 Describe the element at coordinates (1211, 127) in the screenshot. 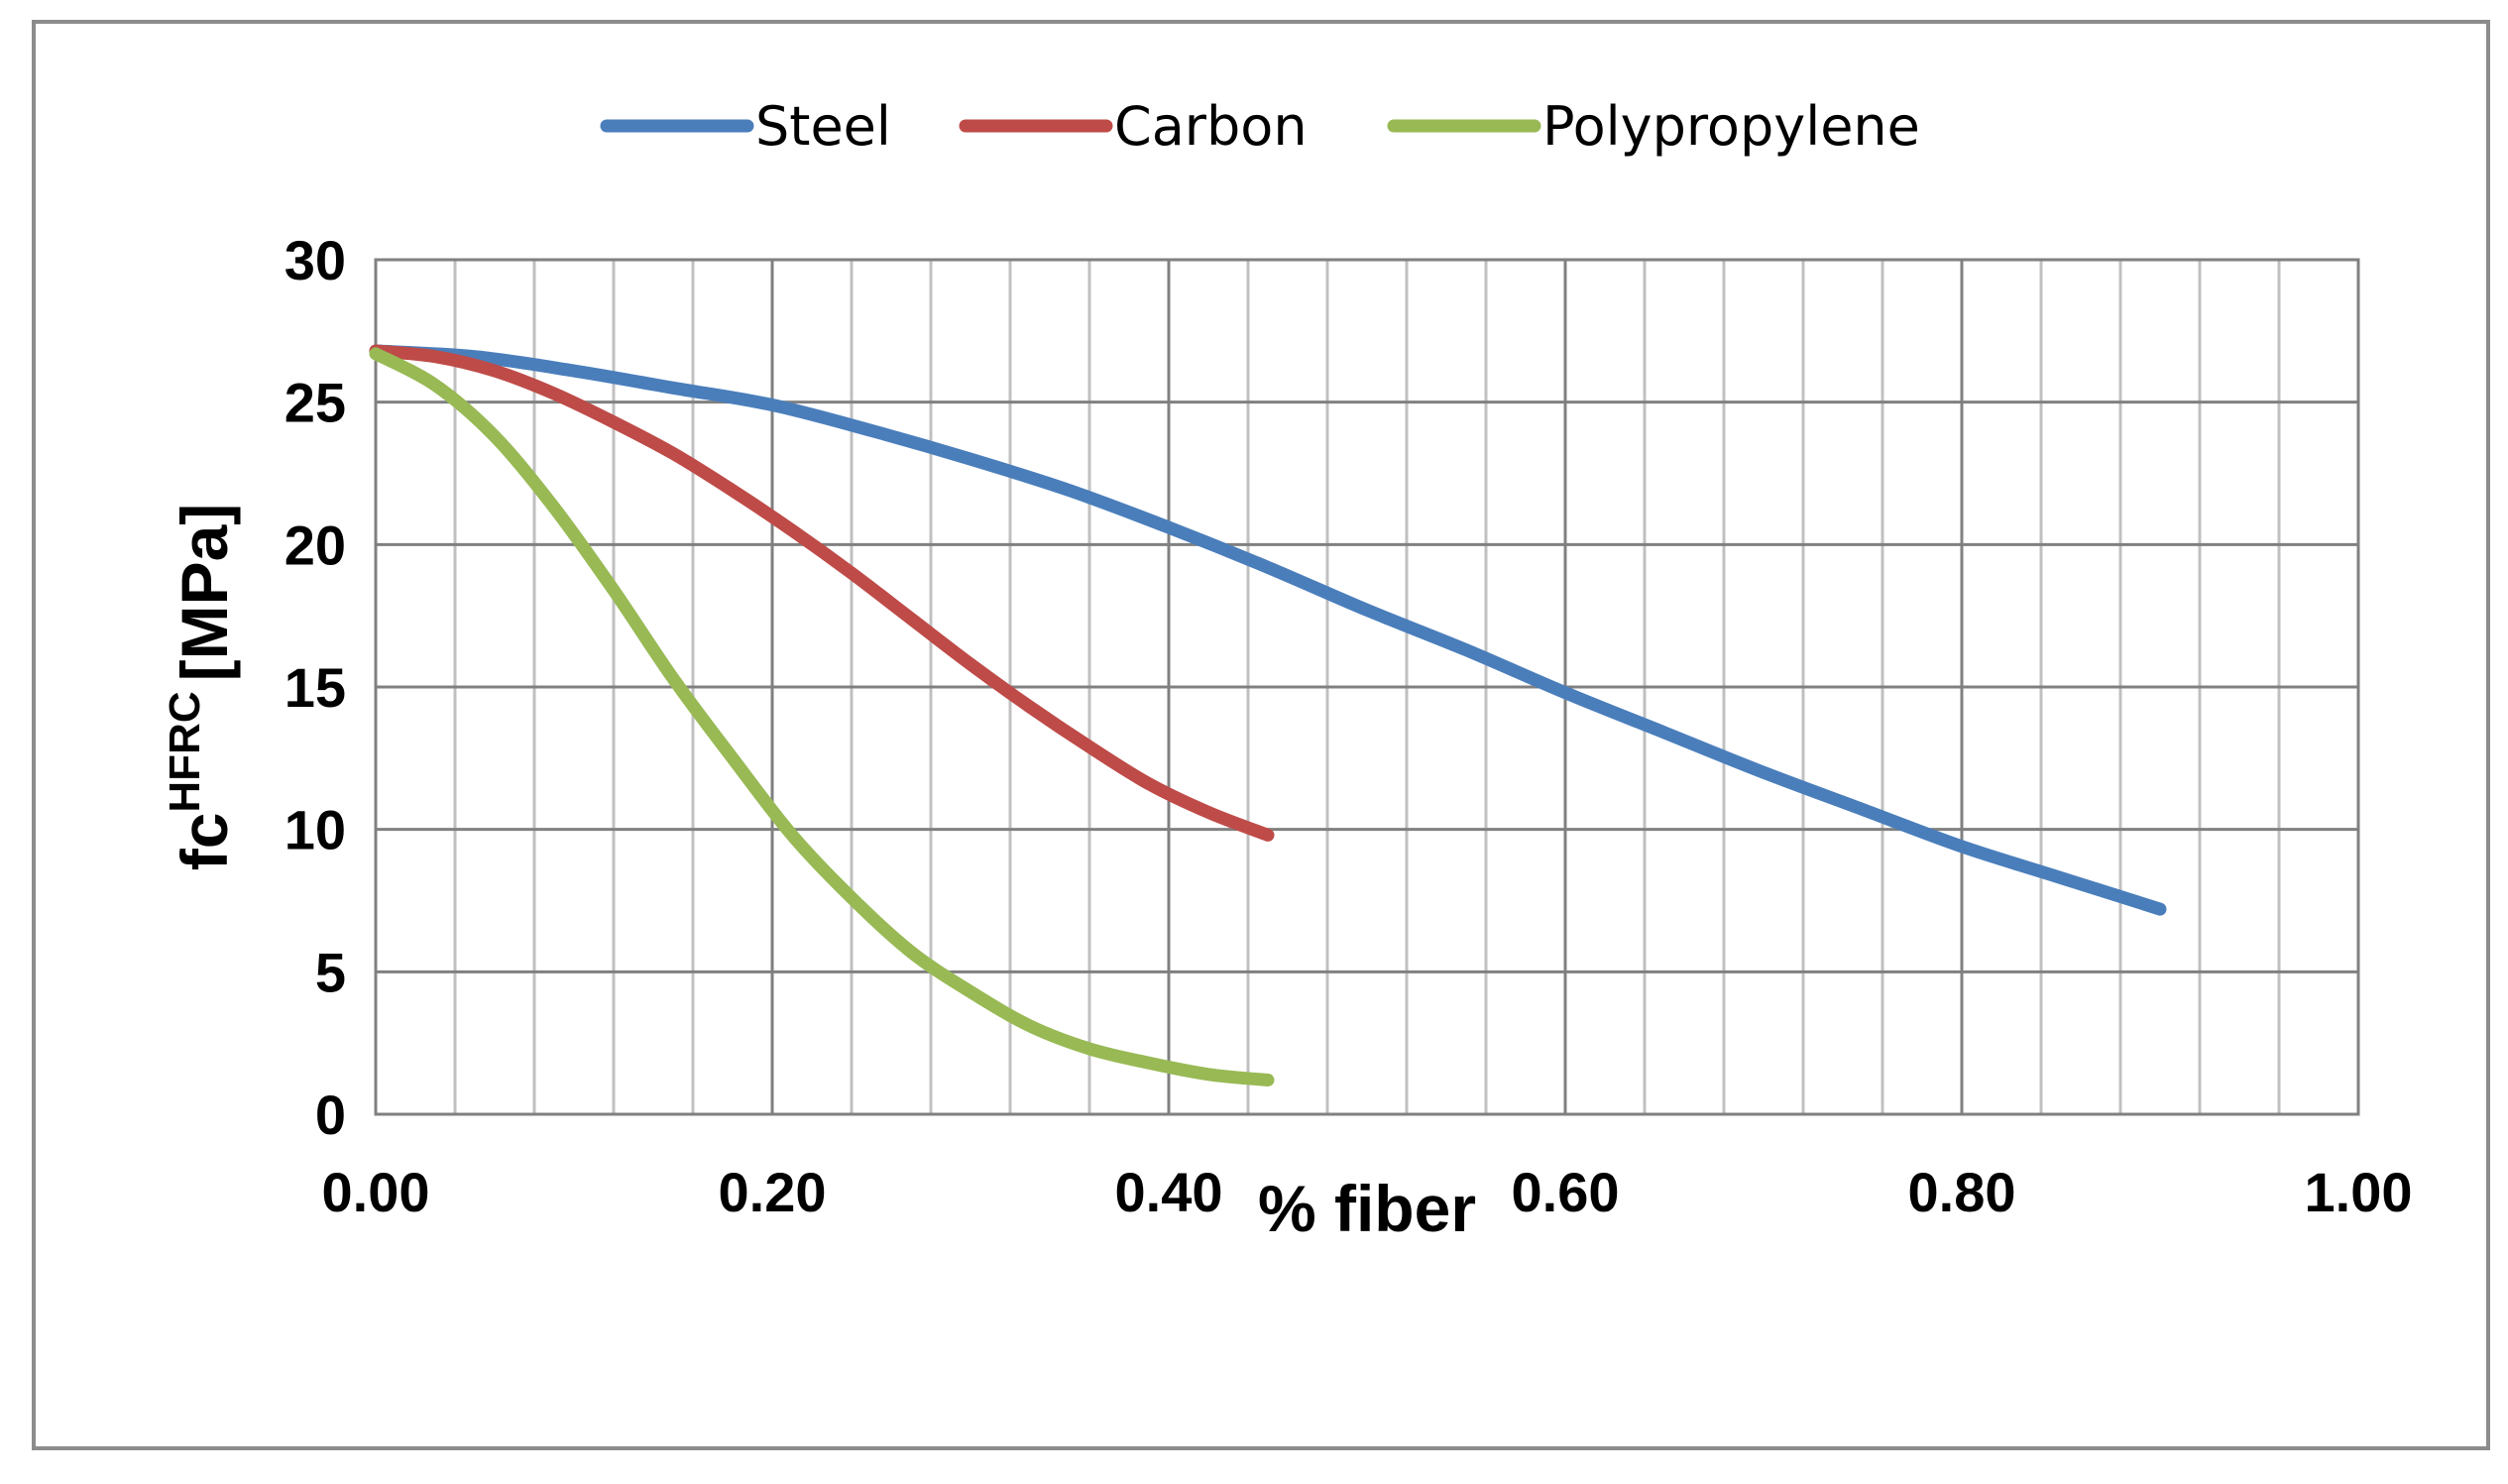

I see `legend-label-carbon: Carbon` at that location.